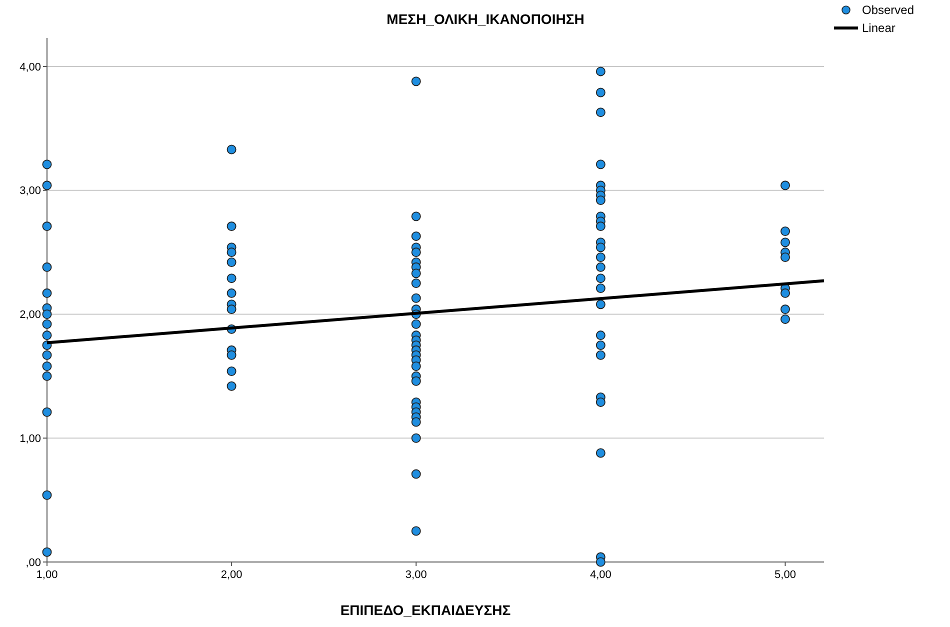  I want to click on y-tick-label: 3,00, so click(30, 191).